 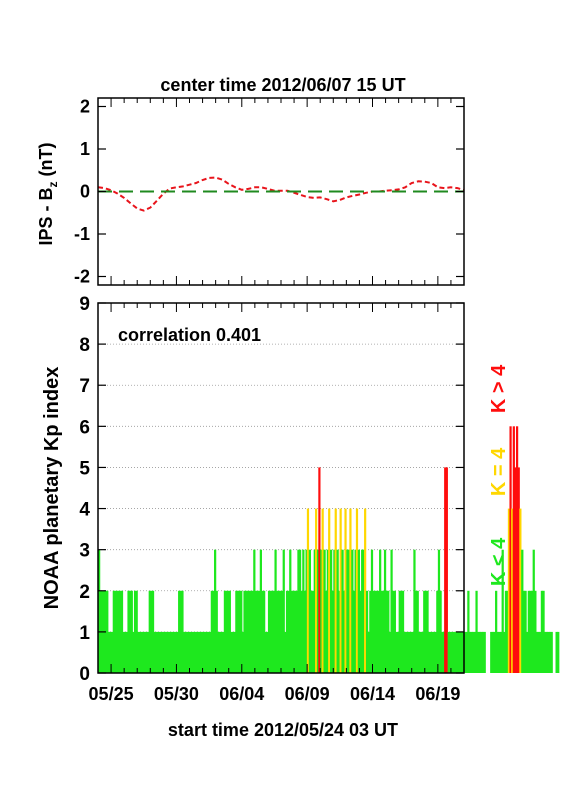 What do you see at coordinates (84, 427) in the screenshot?
I see `kp-y-tick-label: 6` at bounding box center [84, 427].